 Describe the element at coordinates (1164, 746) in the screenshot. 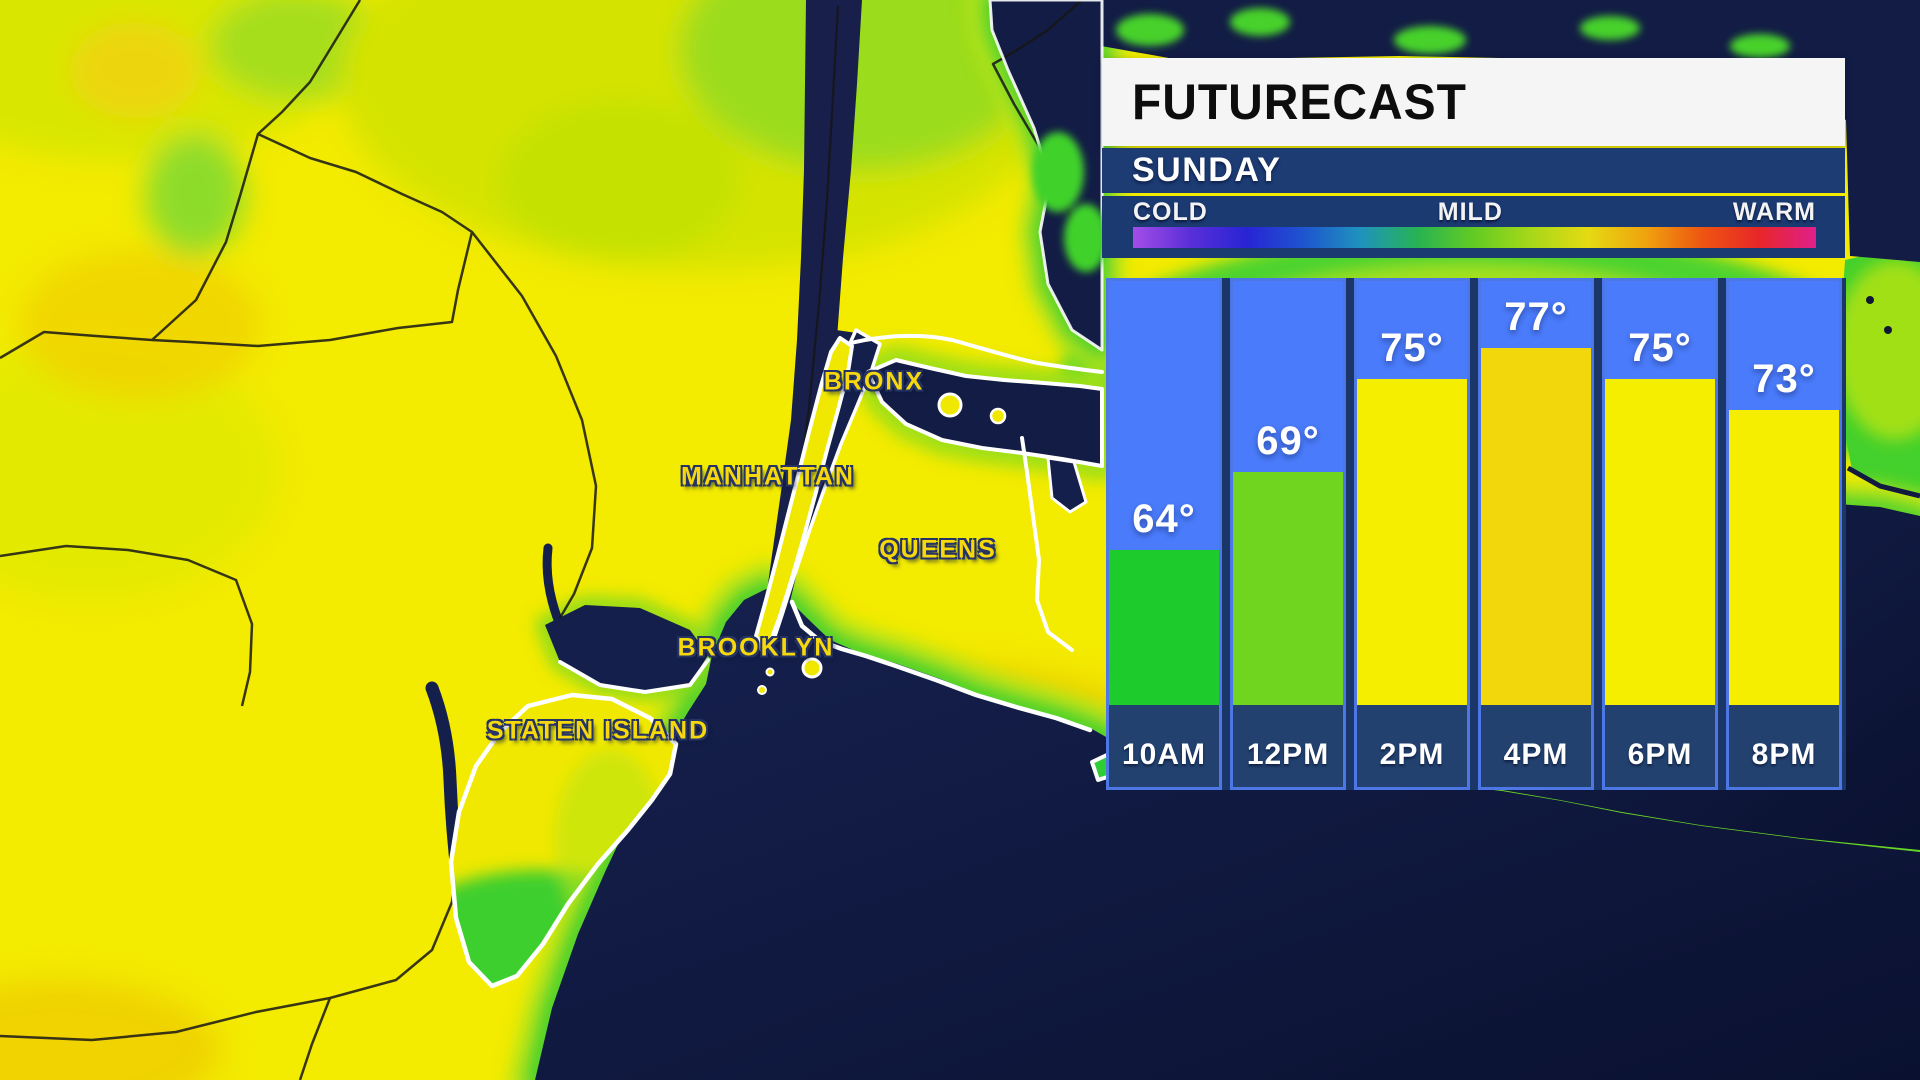

I see `time-label: 10AM` at that location.